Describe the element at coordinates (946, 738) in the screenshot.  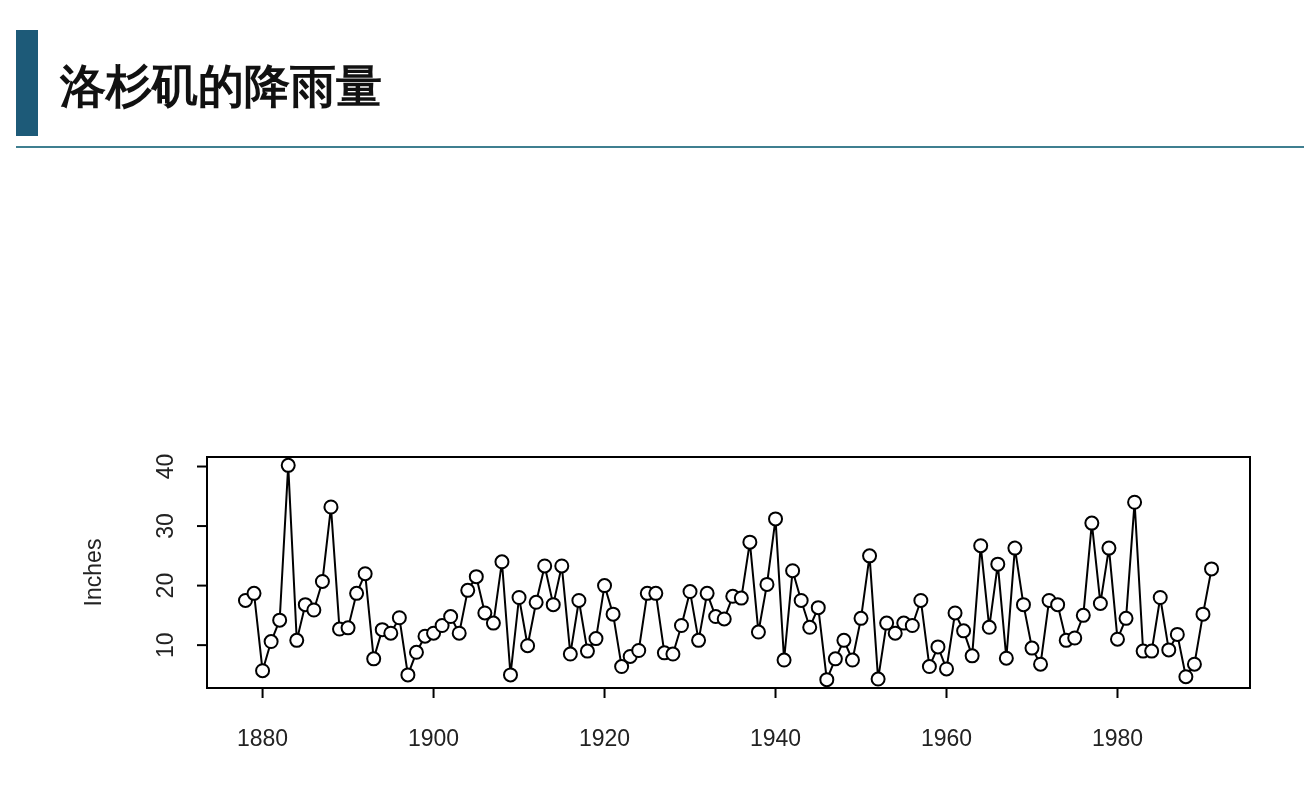
I see `x-tick-label: 1960` at that location.